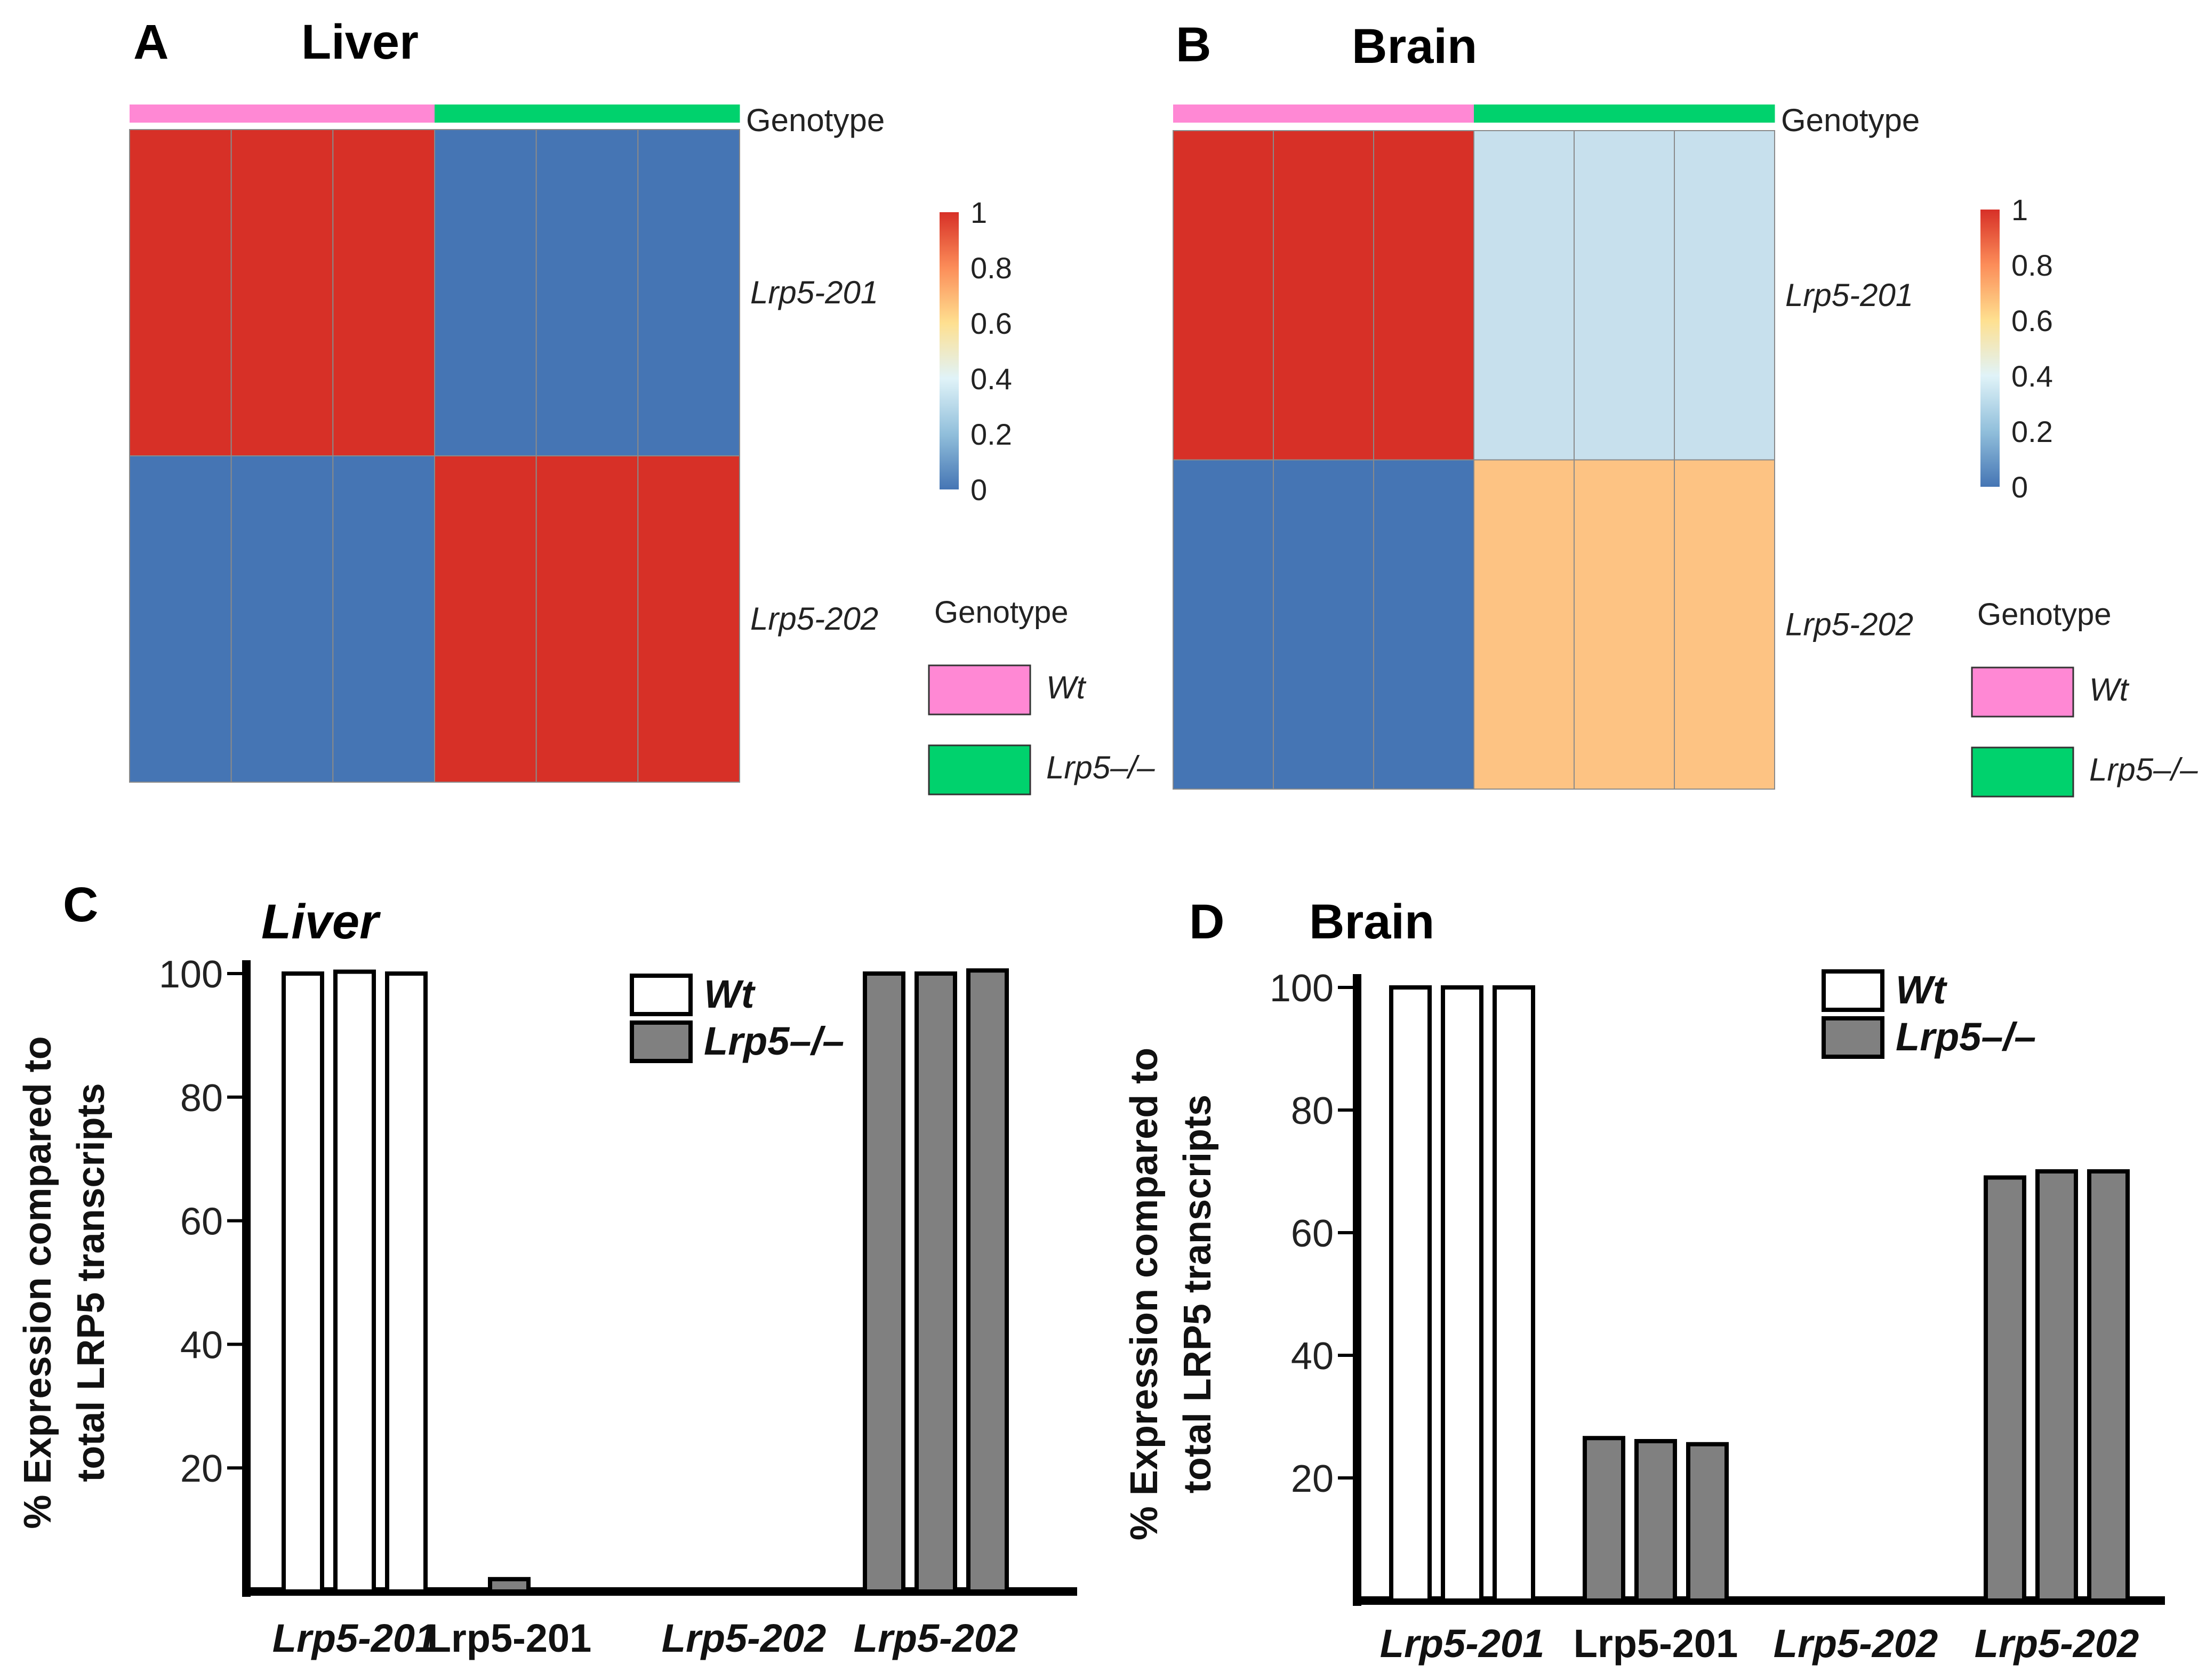 Image resolution: width=2206 pixels, height=1680 pixels. Describe the element at coordinates (80, 905) in the screenshot. I see `panel-letter-c: C` at that location.